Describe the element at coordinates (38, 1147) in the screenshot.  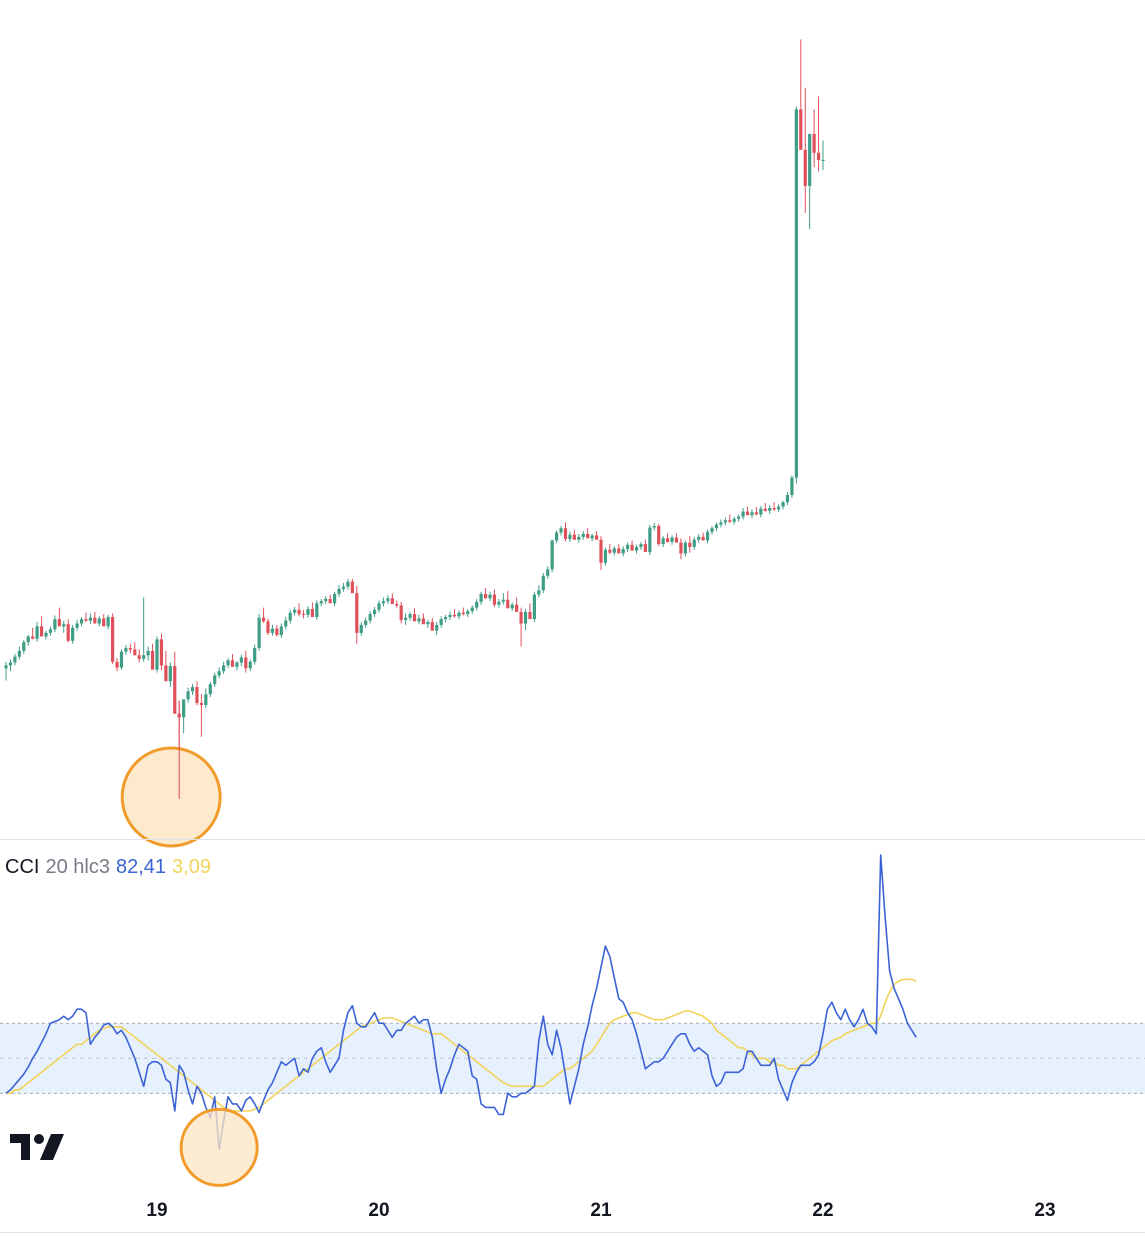
I see `tradingview-logo` at that location.